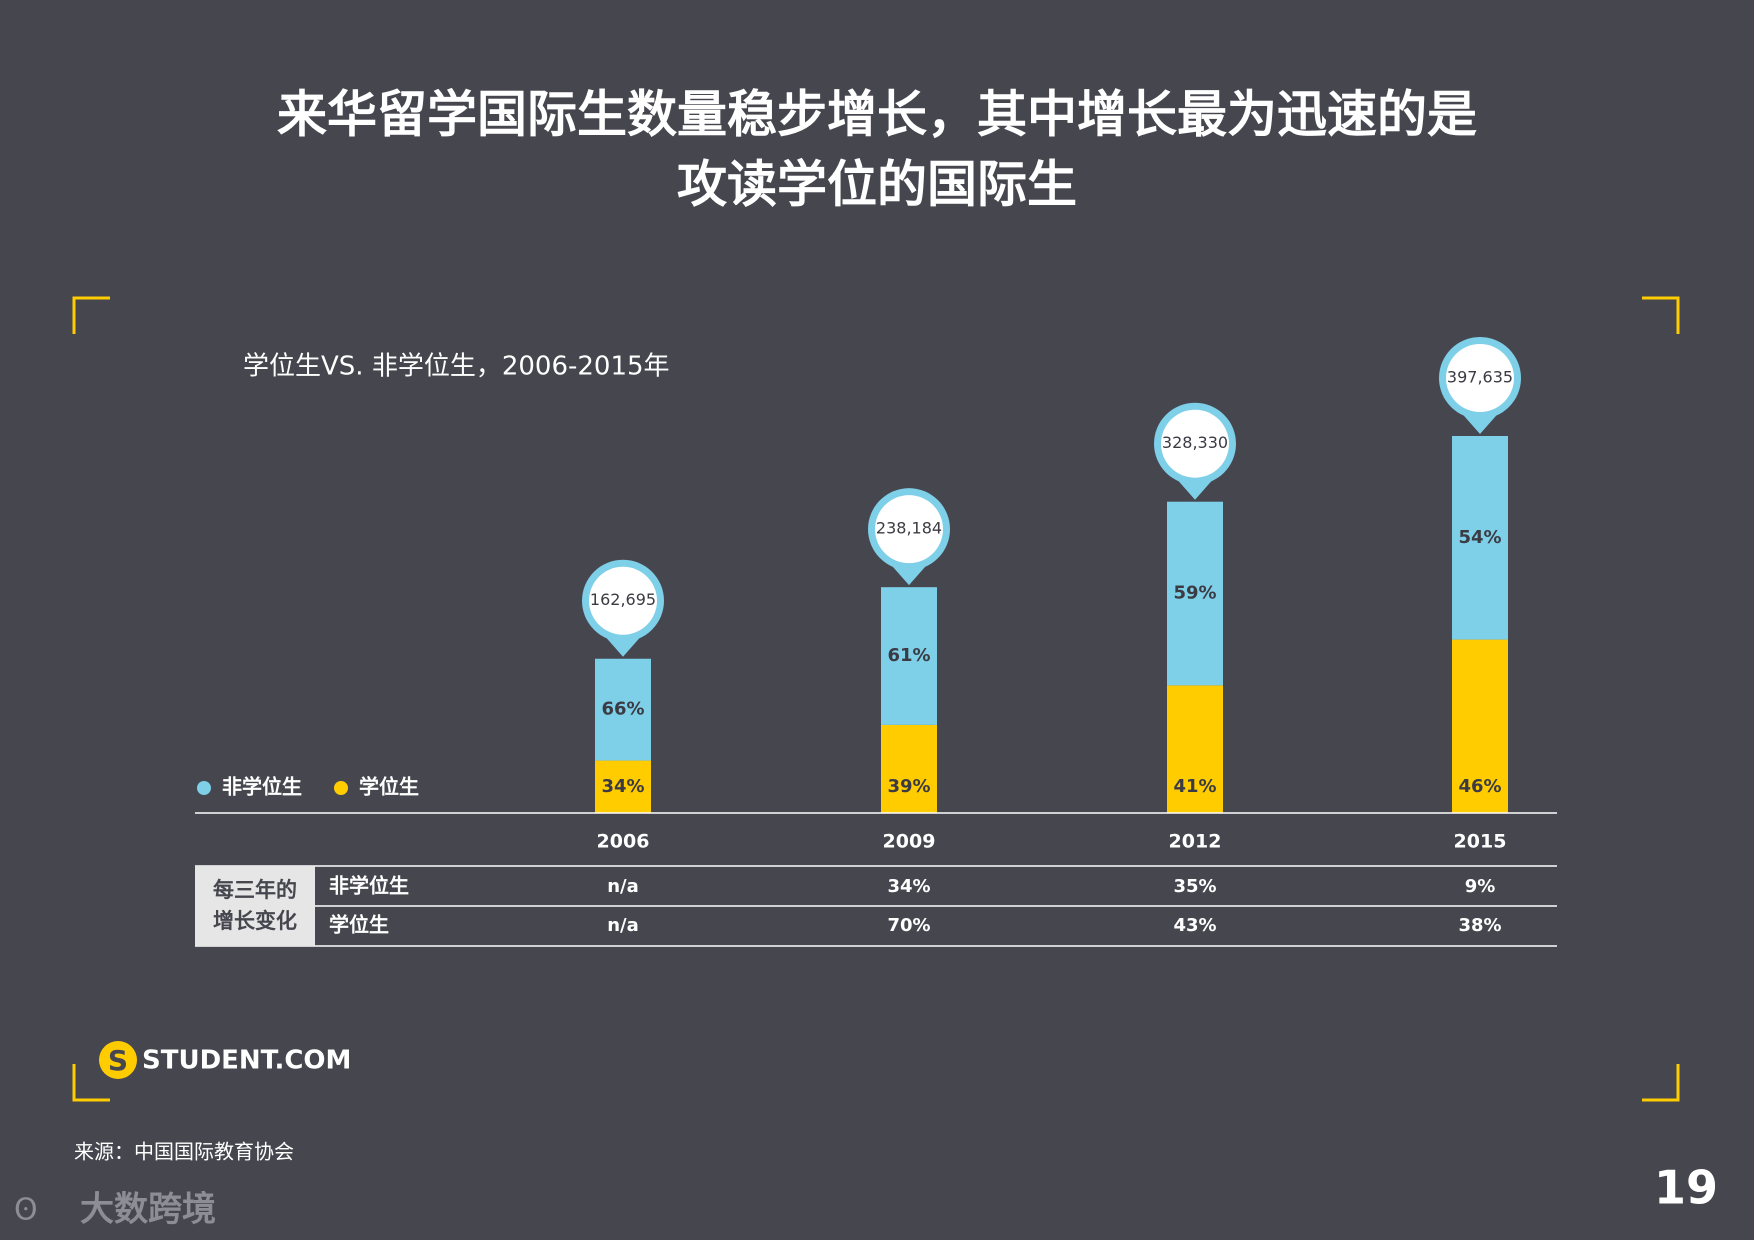  Describe the element at coordinates (26, 1210) in the screenshot. I see `watermark-icon: ʘ` at that location.